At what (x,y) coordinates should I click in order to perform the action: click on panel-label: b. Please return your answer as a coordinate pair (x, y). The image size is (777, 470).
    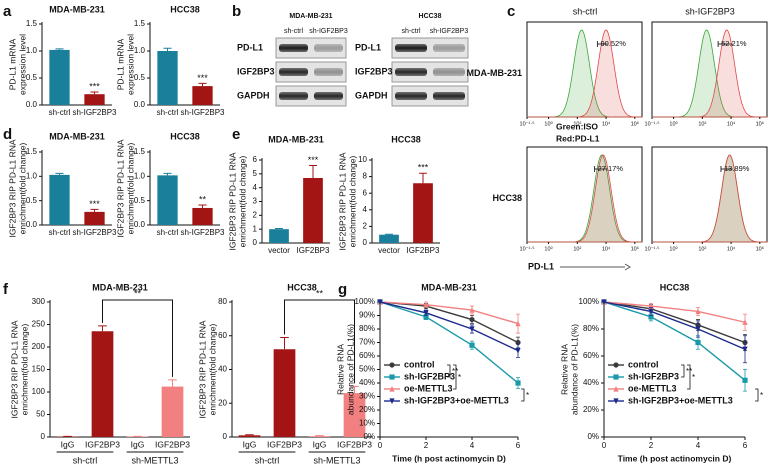
    Looking at the image, I should click on (236, 11).